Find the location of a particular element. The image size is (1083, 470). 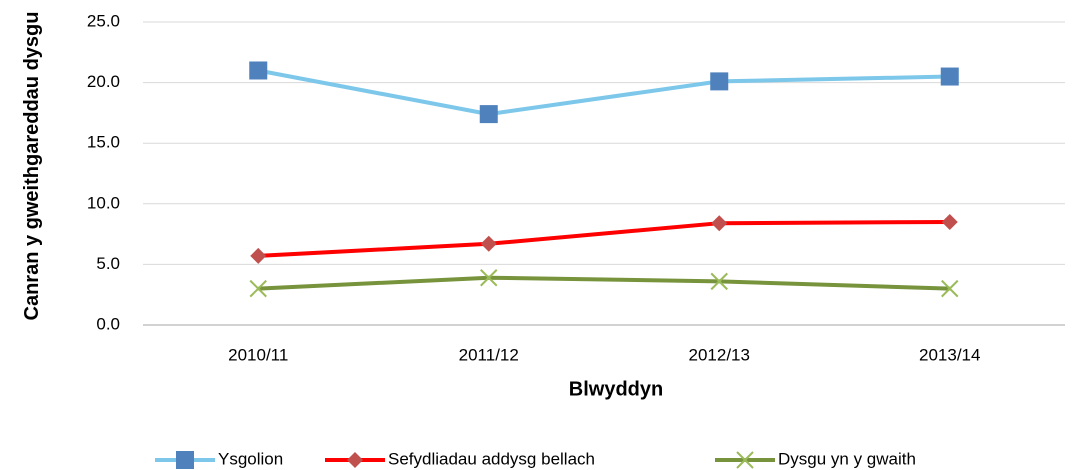

x-tick-label: 2010/11 is located at coordinates (258, 354).